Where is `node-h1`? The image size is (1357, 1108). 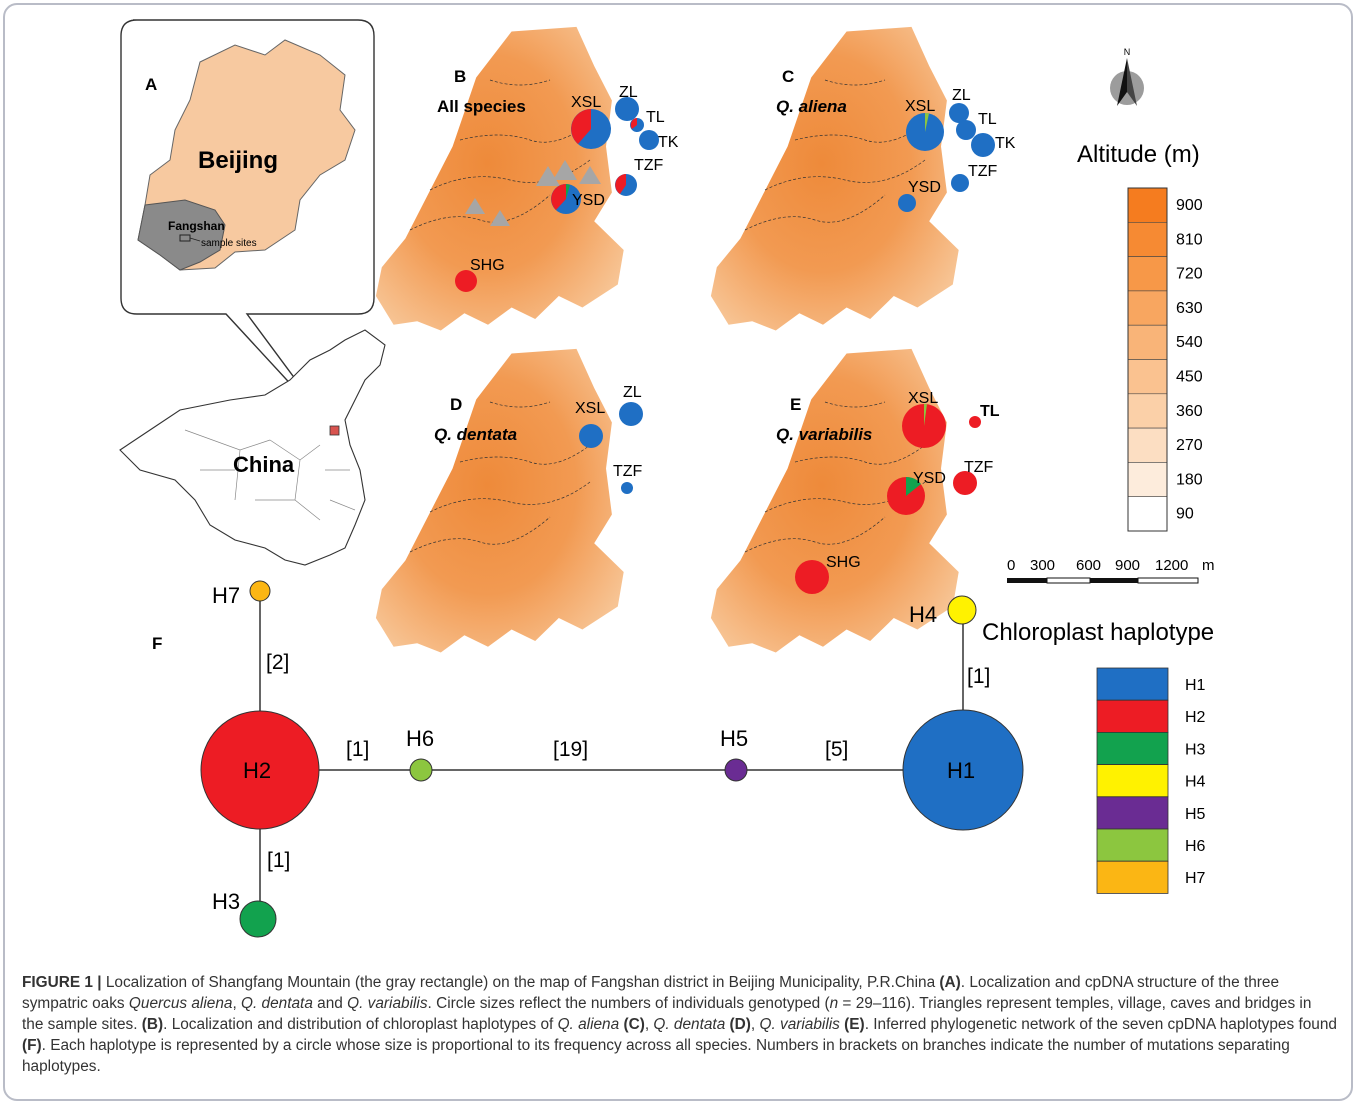 node-h1 is located at coordinates (963, 770).